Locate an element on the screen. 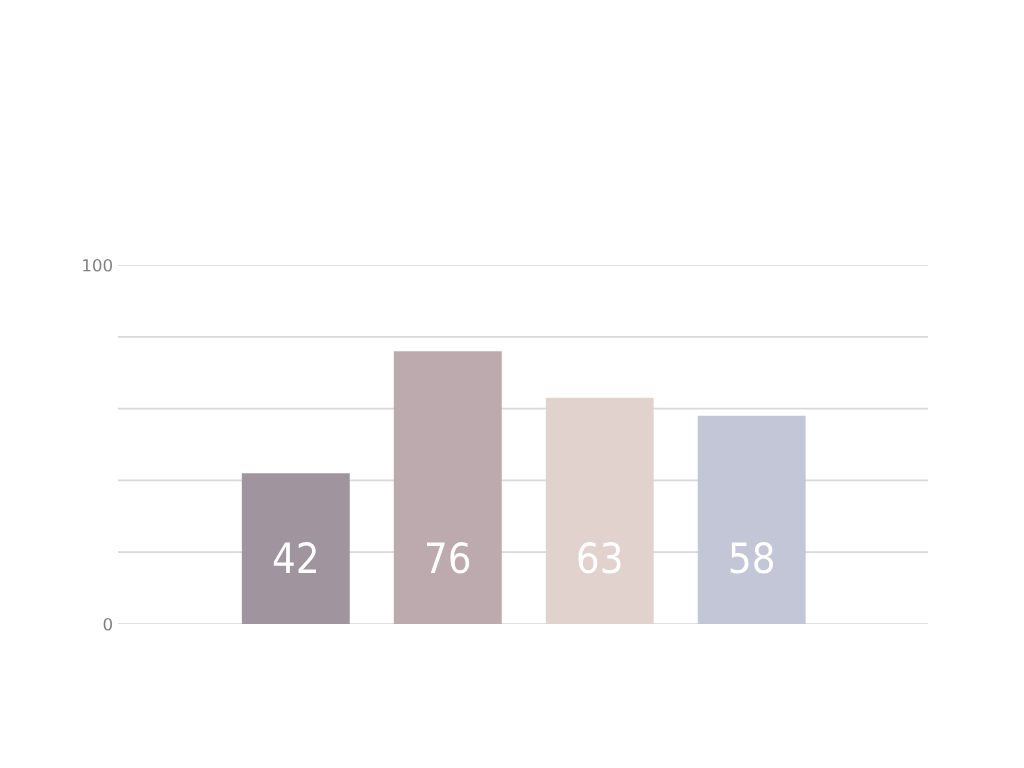  data-label: 76 is located at coordinates (448, 558).